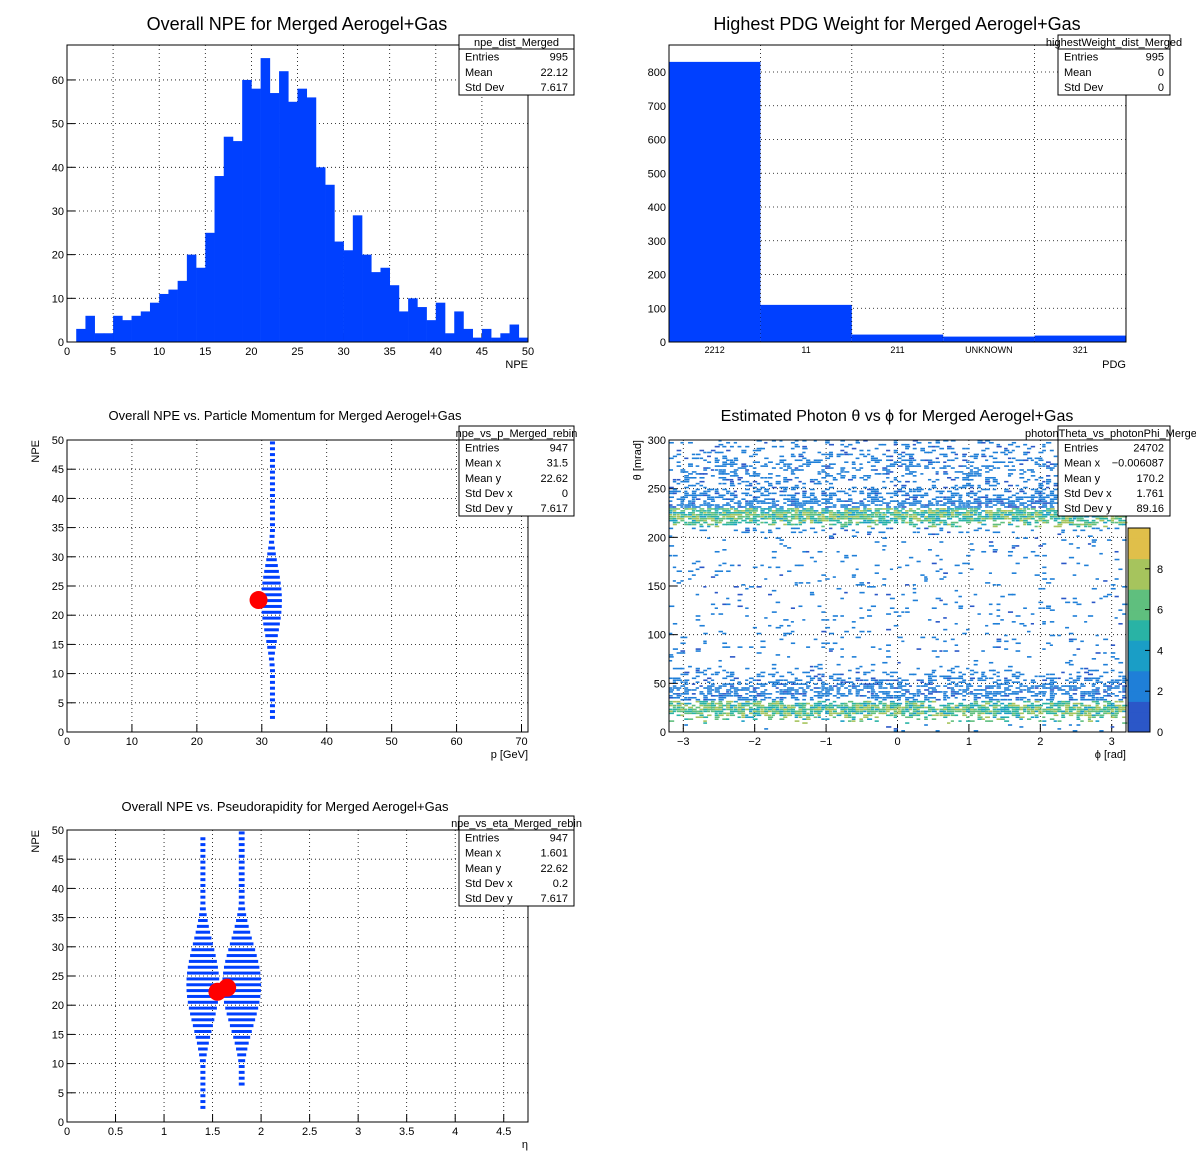 The image size is (1196, 1172). What do you see at coordinates (657, 107) in the screenshot?
I see `y-tick-label: 700` at bounding box center [657, 107].